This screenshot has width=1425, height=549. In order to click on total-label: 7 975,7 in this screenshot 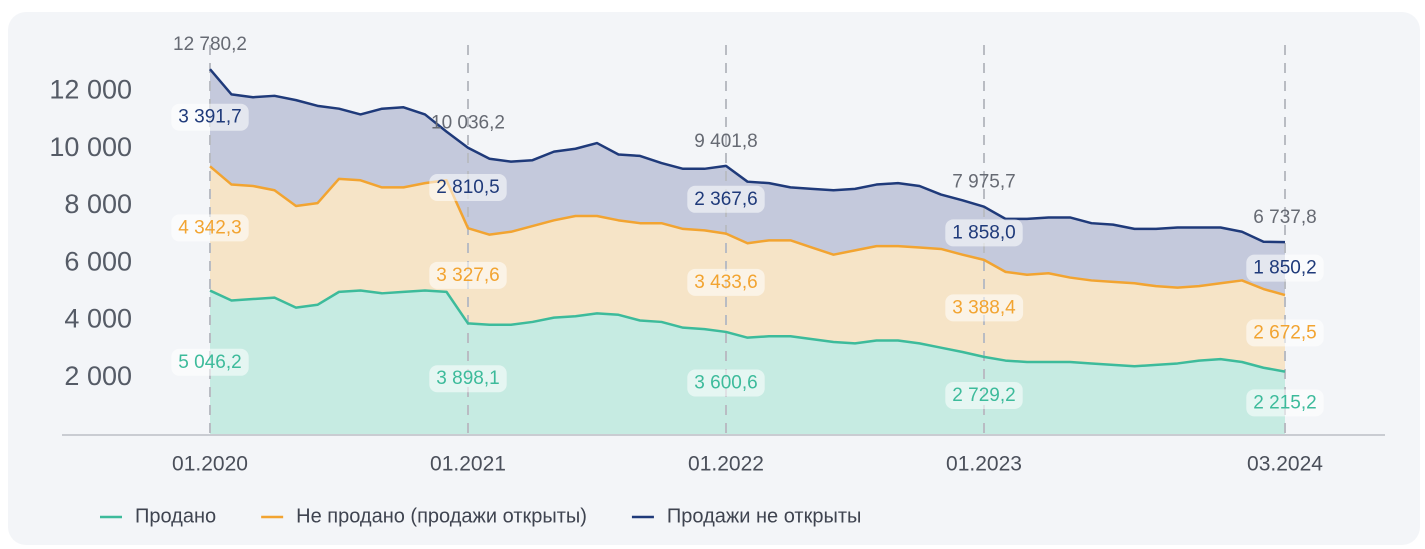, I will do `click(983, 182)`.